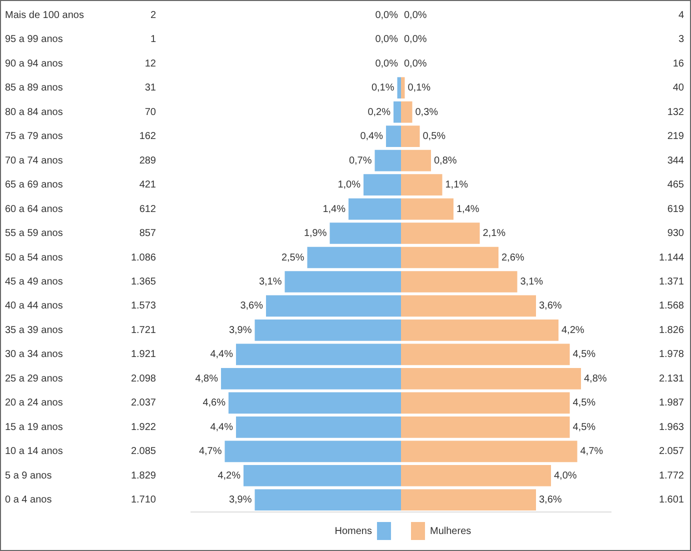  What do you see at coordinates (671, 258) in the screenshot?
I see `text: 1.144` at bounding box center [671, 258].